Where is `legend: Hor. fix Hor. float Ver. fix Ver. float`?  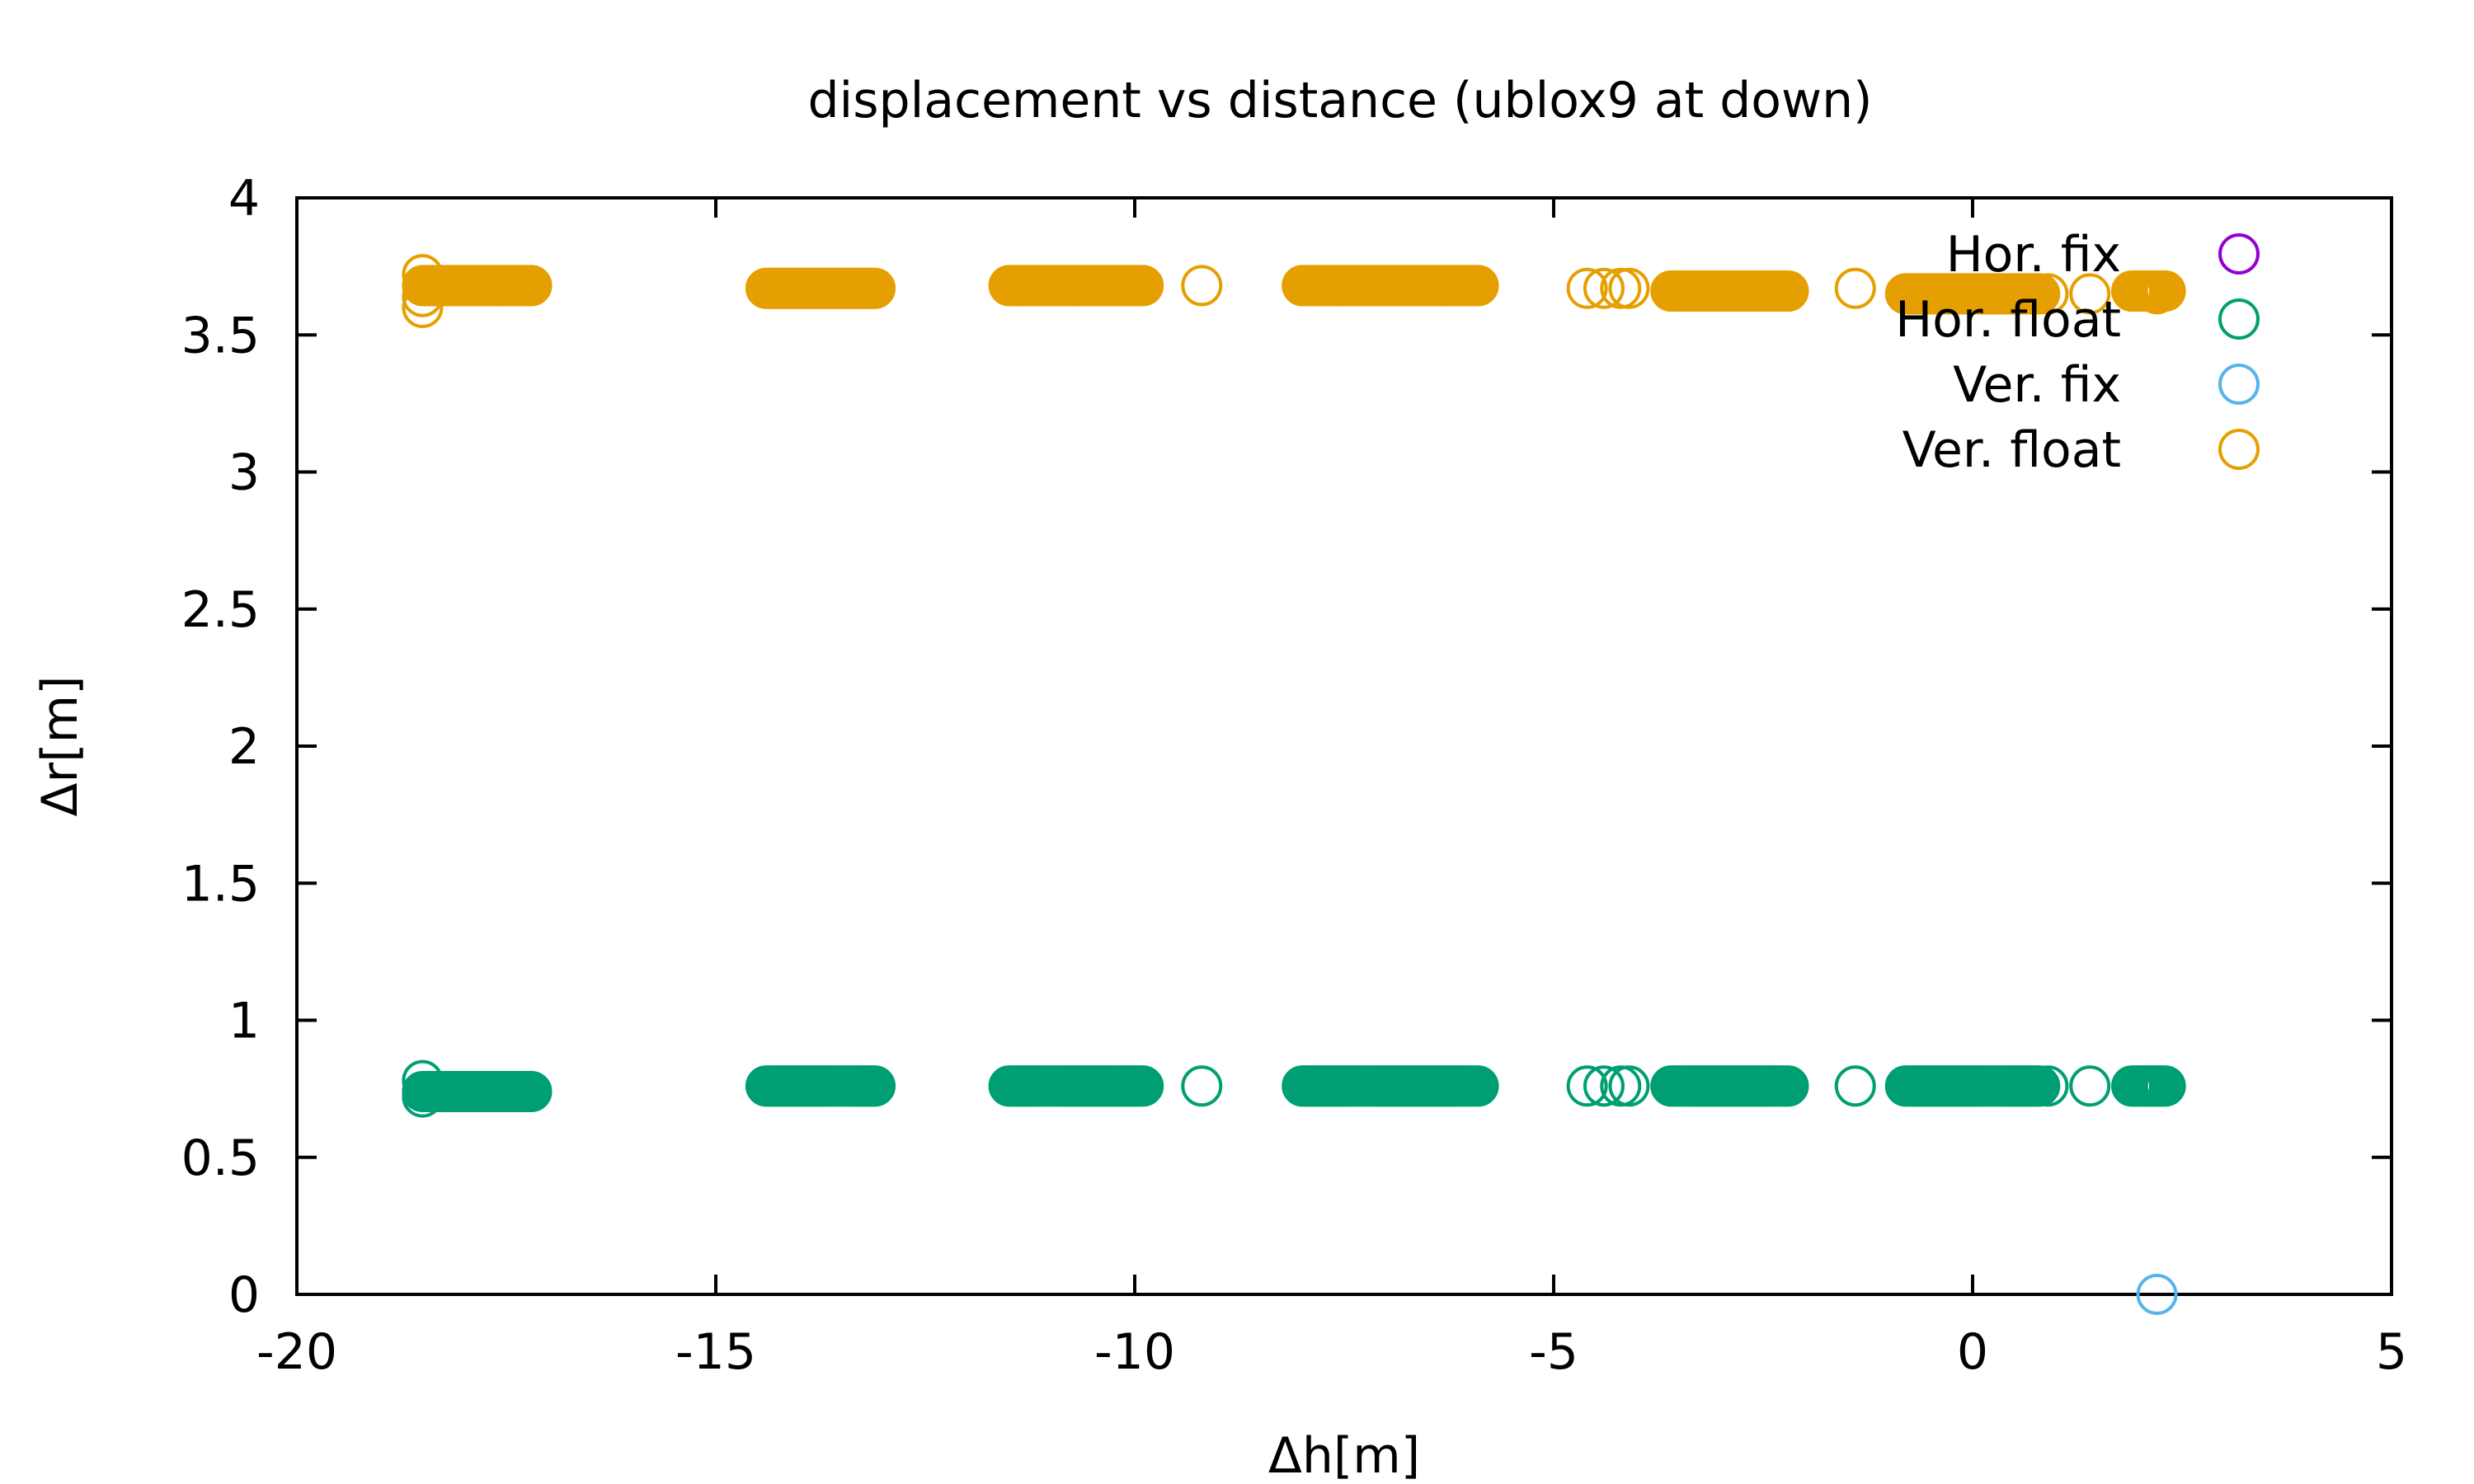
legend: Hor. fix Hor. float Ver. fix Ver. float is located at coordinates (2077, 352).